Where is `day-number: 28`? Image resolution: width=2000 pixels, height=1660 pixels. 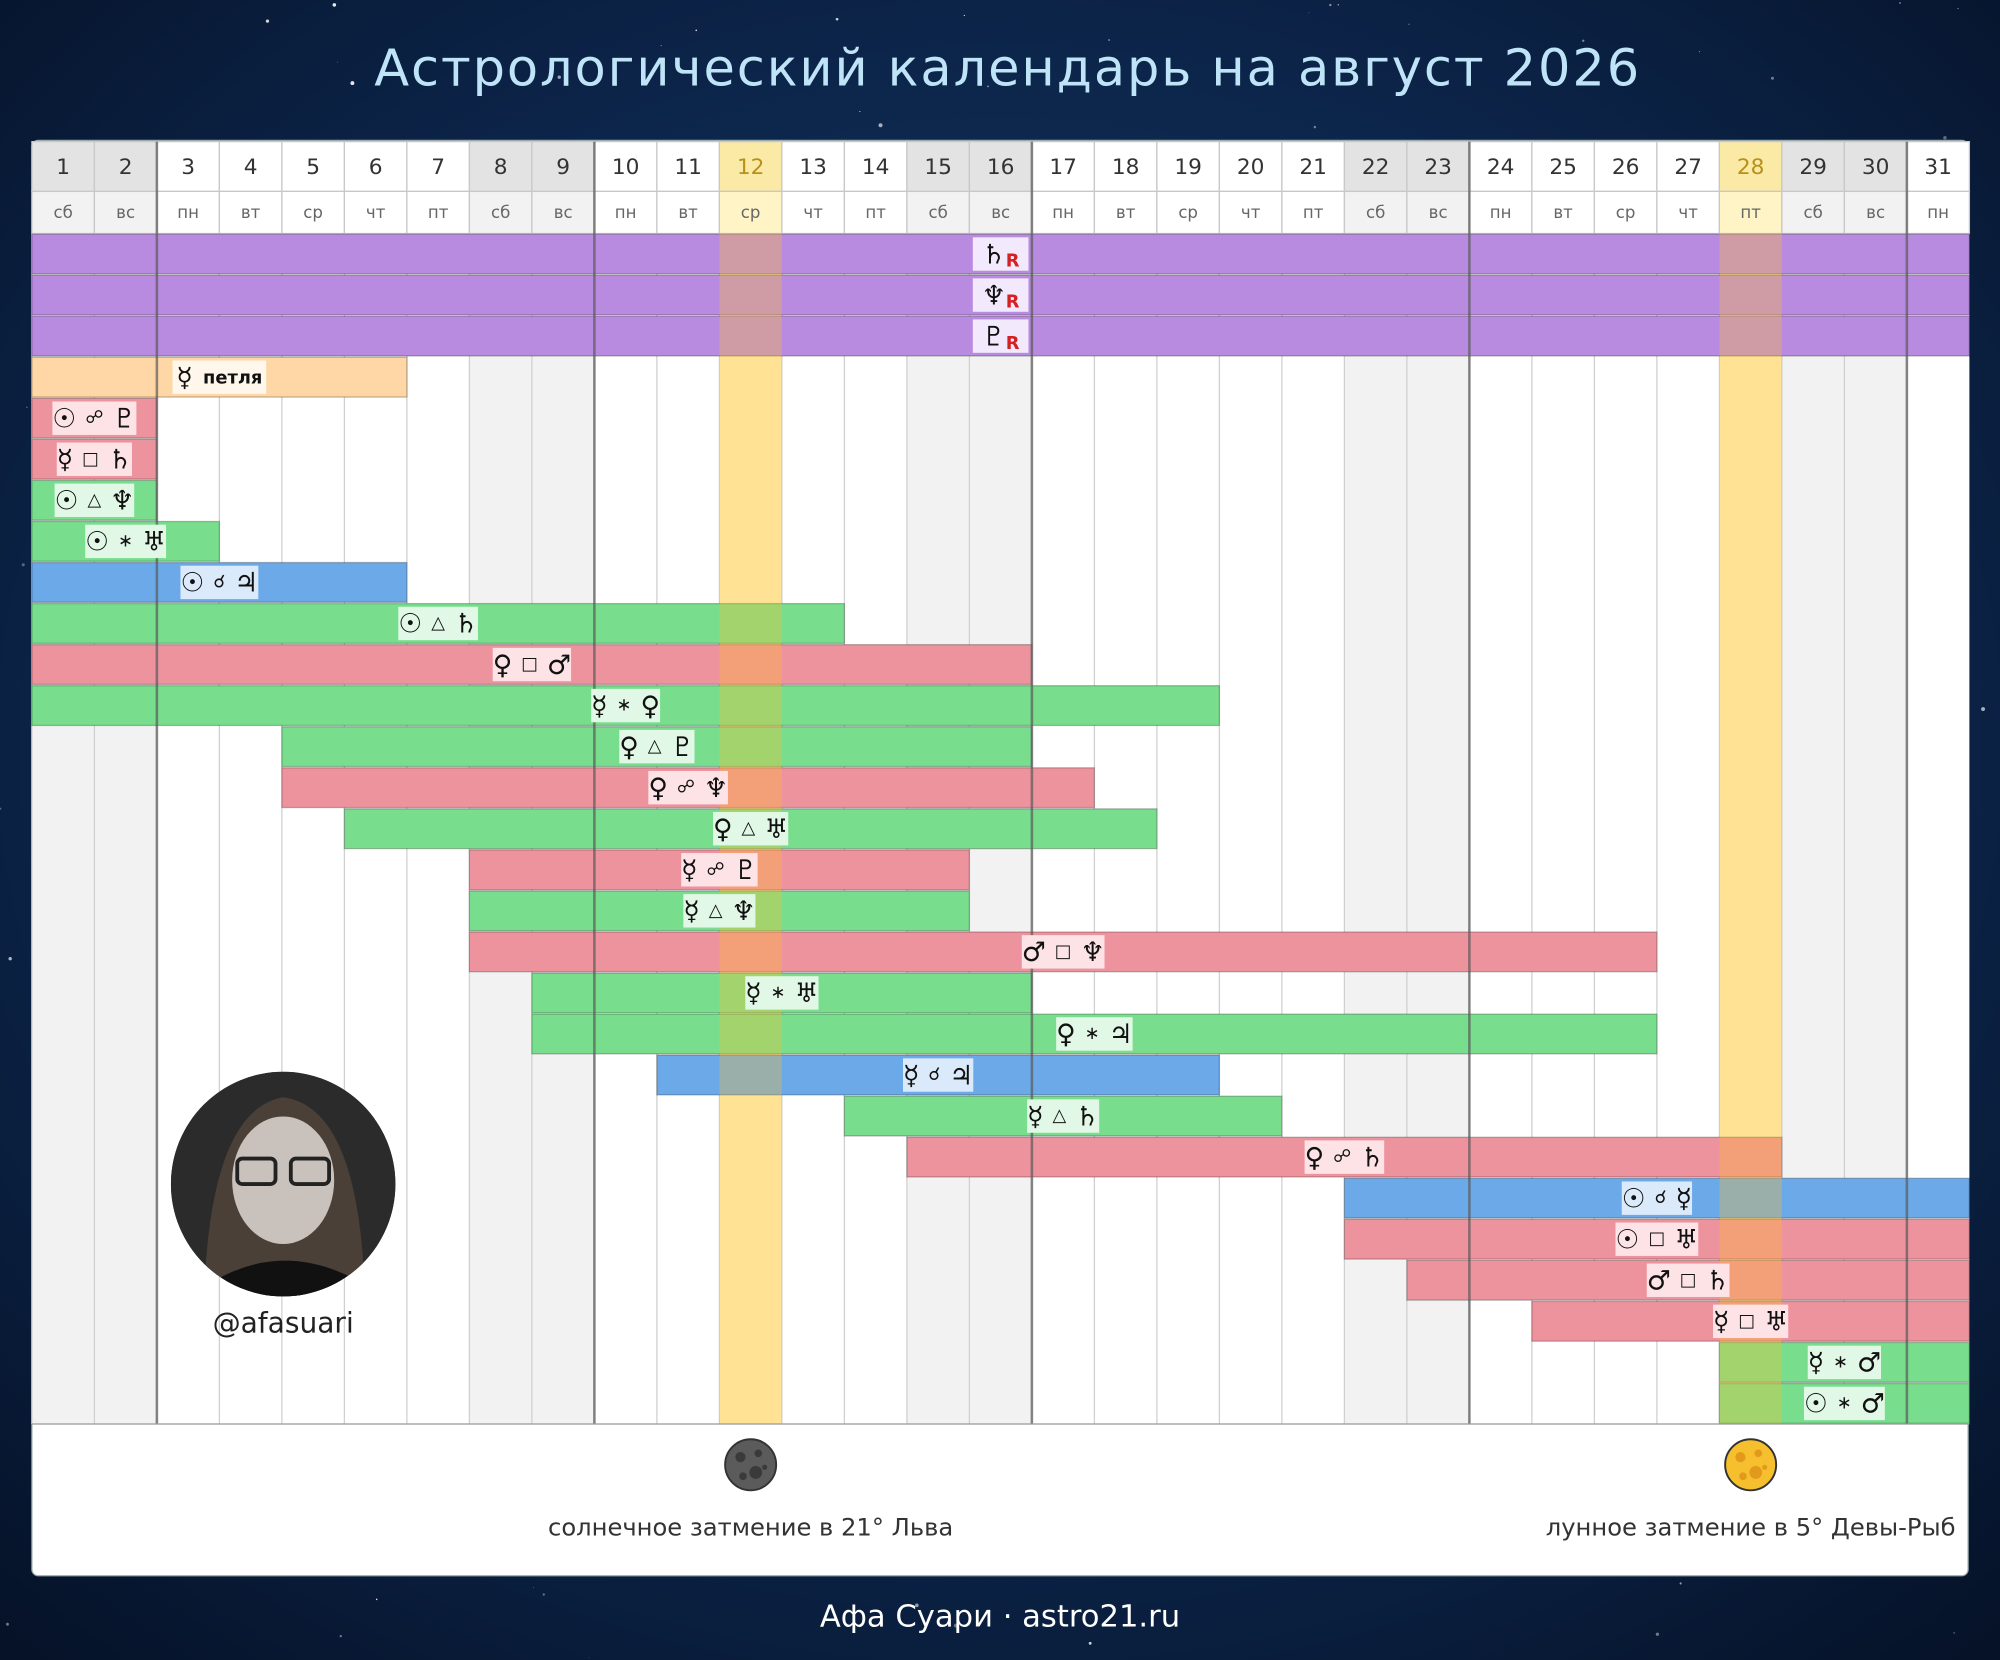
day-number: 28 is located at coordinates (1751, 167).